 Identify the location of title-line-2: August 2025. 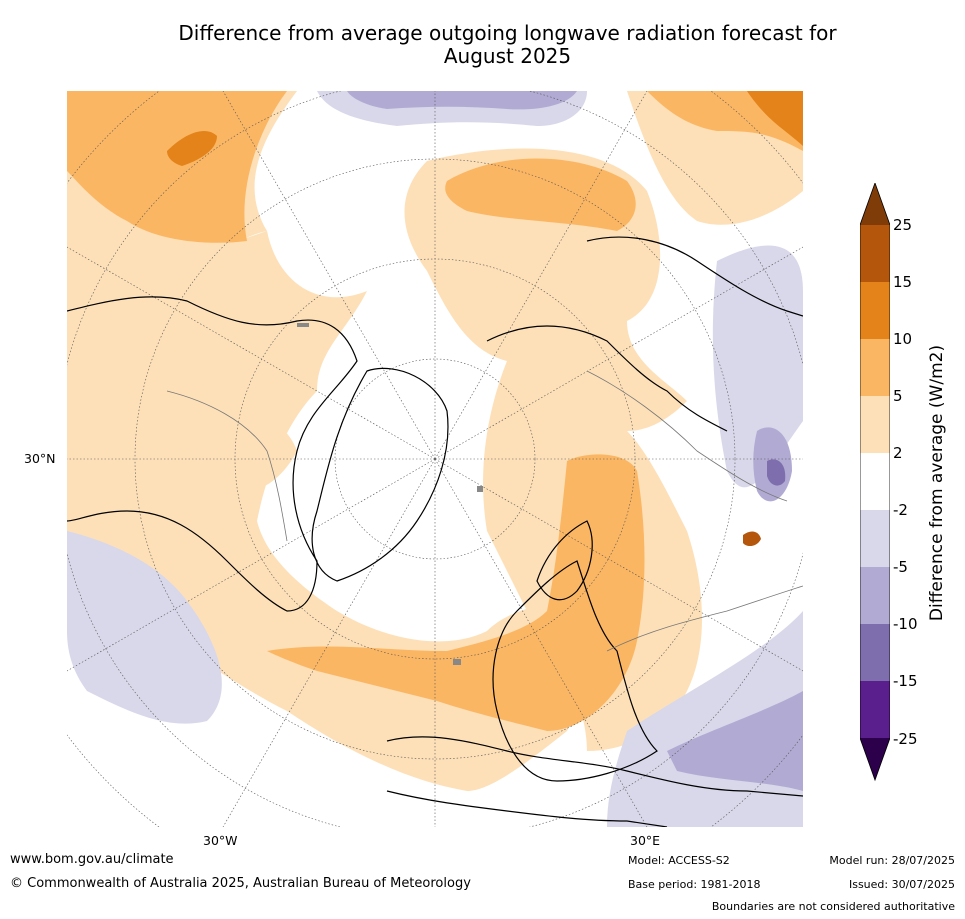
(507, 56).